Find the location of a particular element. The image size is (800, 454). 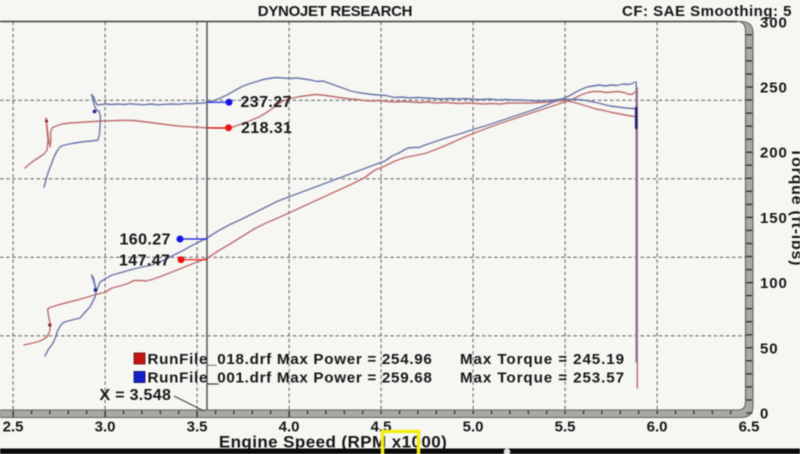

svg-text: 250 is located at coordinates (774, 88).